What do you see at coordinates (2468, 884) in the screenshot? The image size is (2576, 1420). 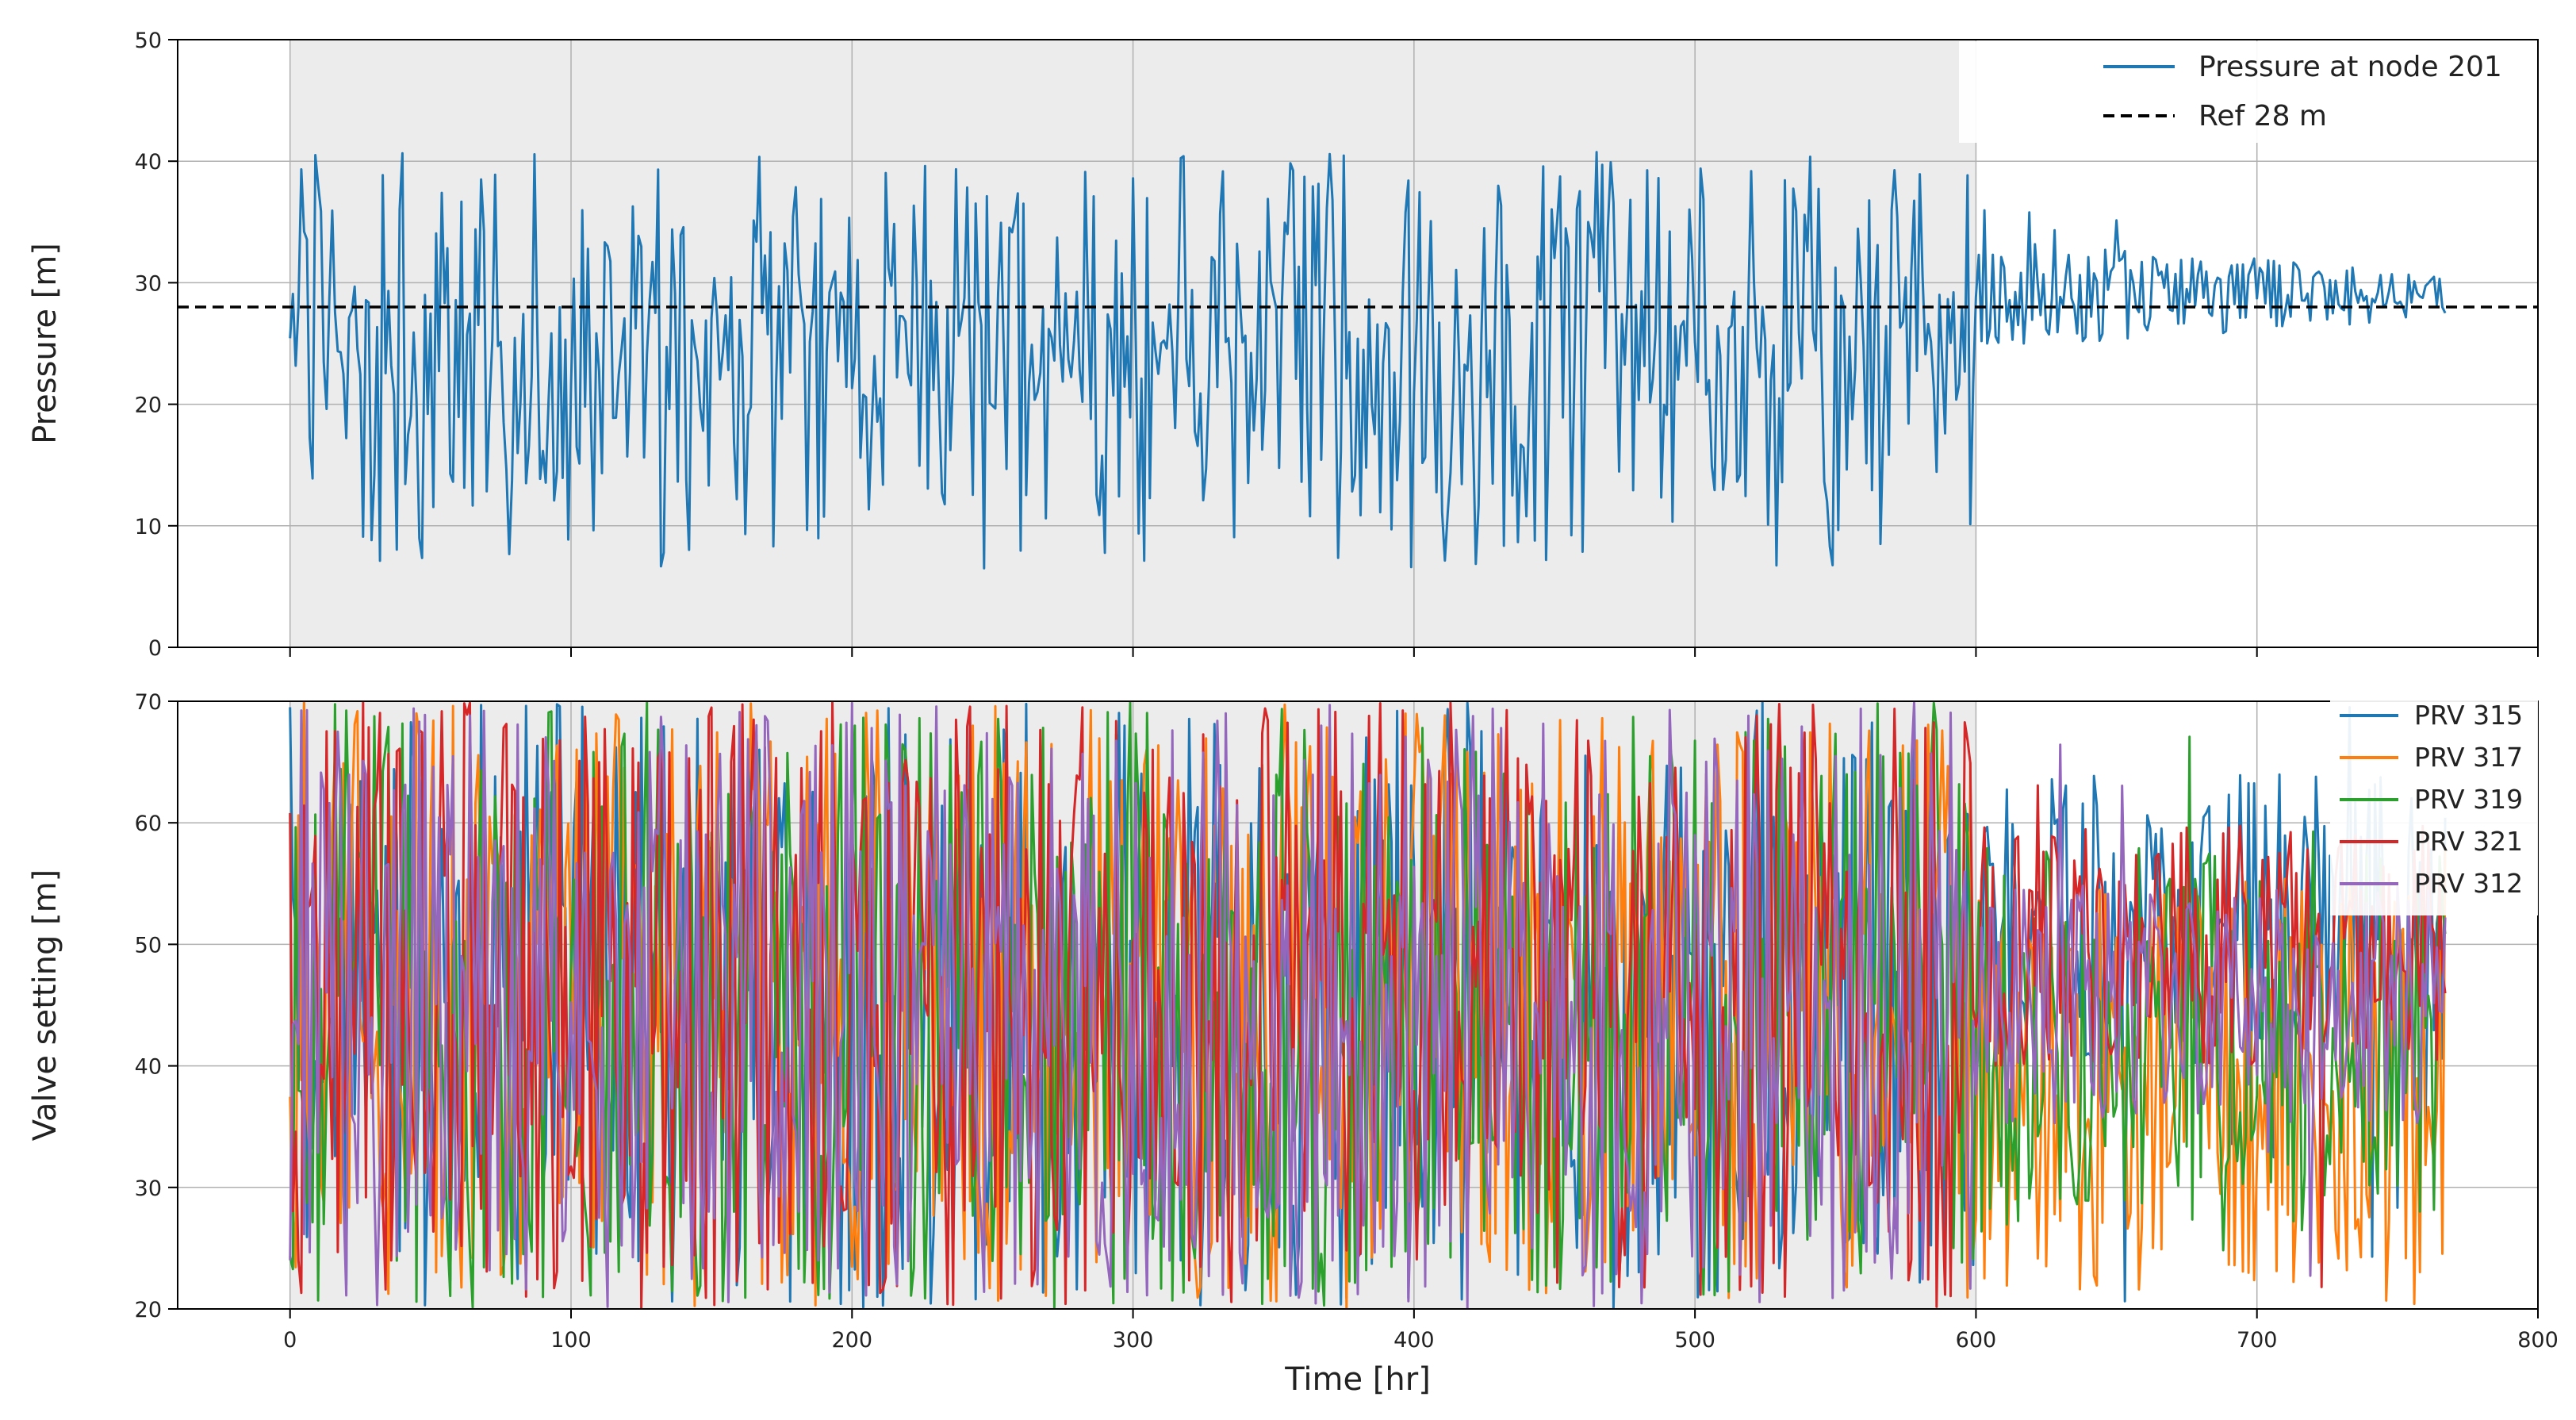 I see `legend-label: PRV 312` at bounding box center [2468, 884].